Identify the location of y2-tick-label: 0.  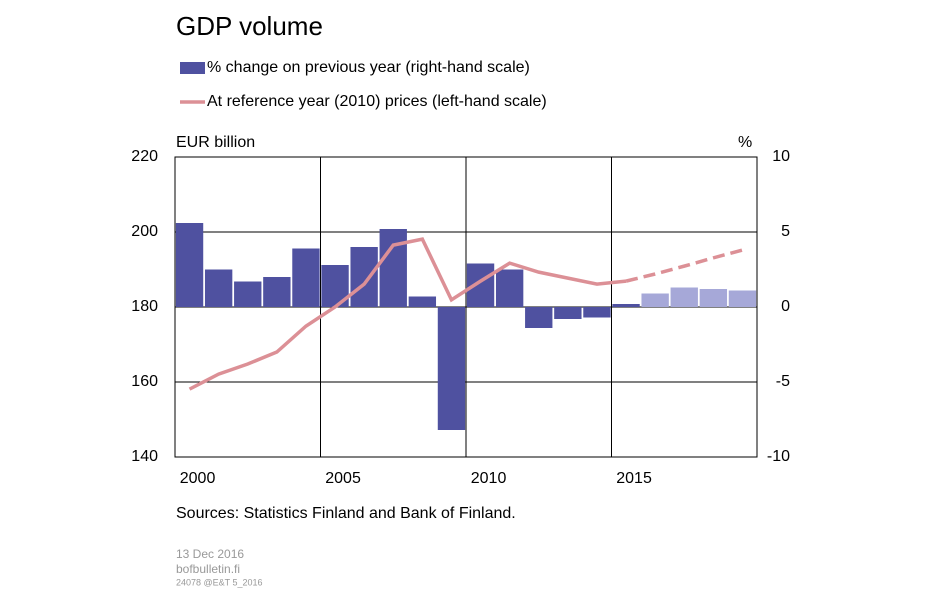
(785, 306).